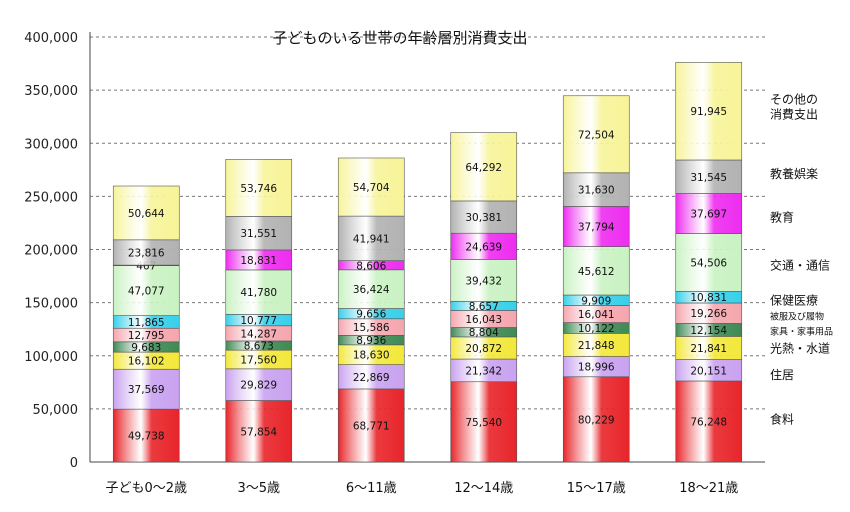 The width and height of the screenshot is (850, 512). I want to click on data-label: 91,945, so click(708, 112).